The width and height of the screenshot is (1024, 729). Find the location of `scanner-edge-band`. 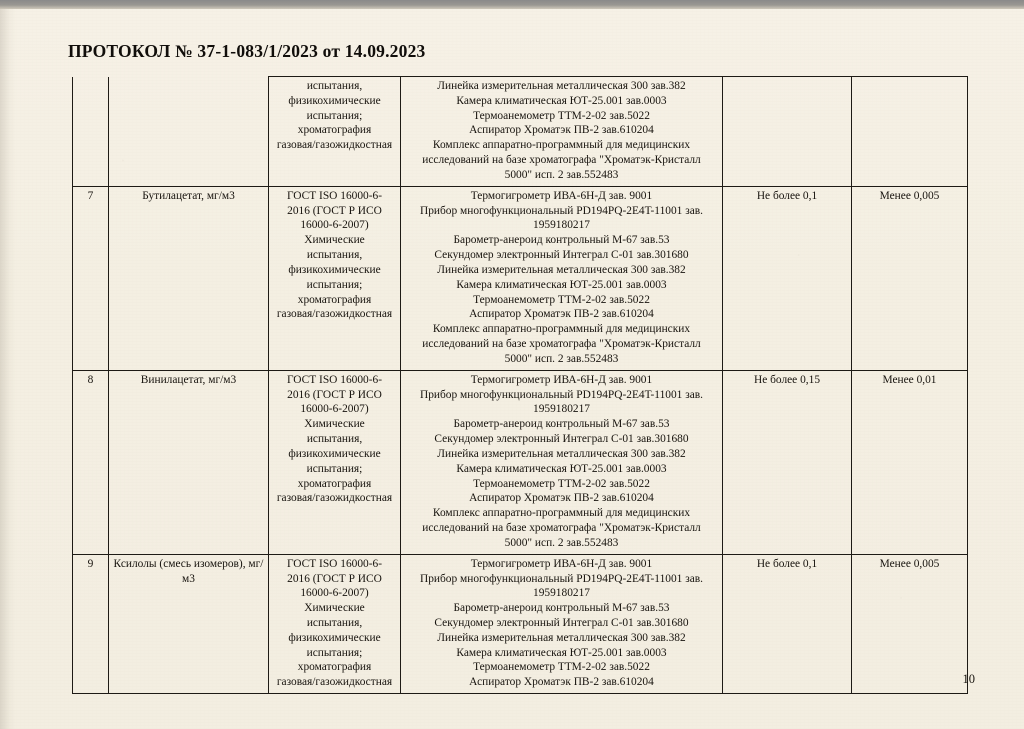

scanner-edge-band is located at coordinates (512, 4).